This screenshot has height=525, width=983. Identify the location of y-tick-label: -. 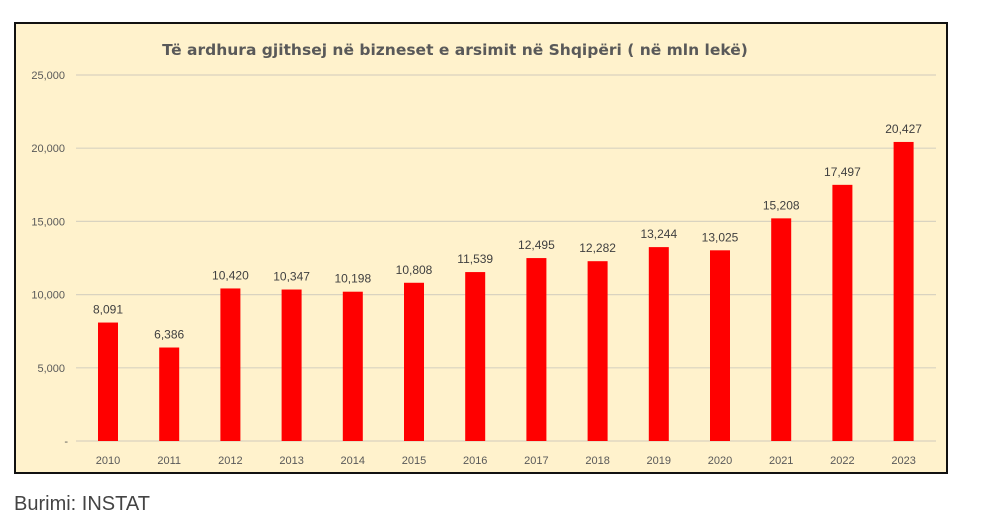
(66, 442).